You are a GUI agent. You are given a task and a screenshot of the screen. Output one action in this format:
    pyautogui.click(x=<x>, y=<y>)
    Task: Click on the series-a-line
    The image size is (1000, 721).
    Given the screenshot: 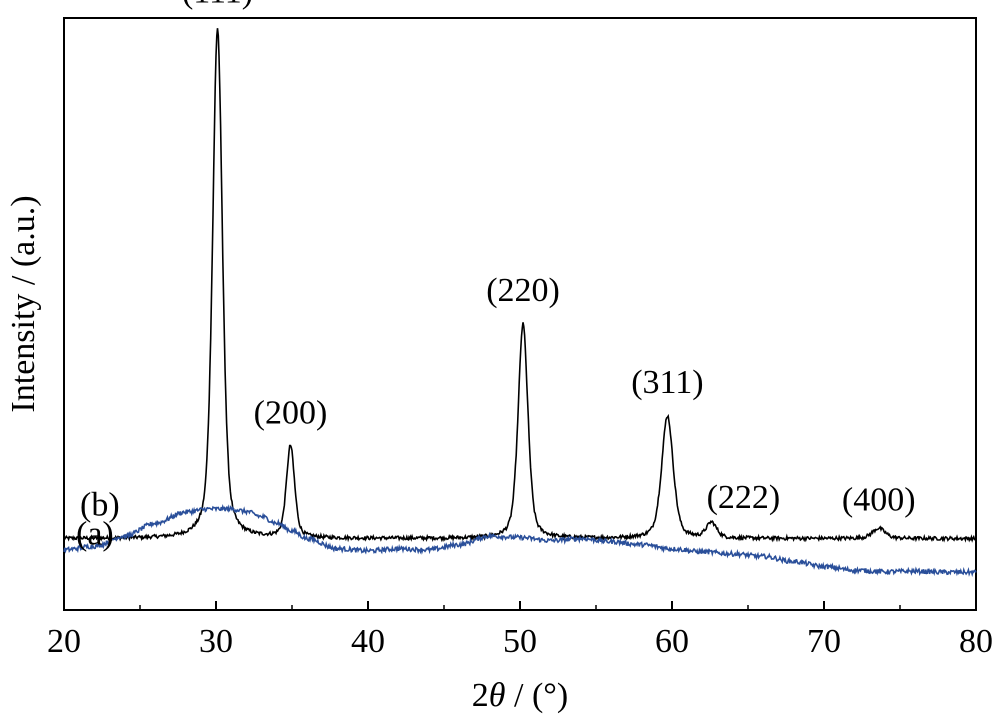 What is the action you would take?
    pyautogui.click(x=520, y=540)
    